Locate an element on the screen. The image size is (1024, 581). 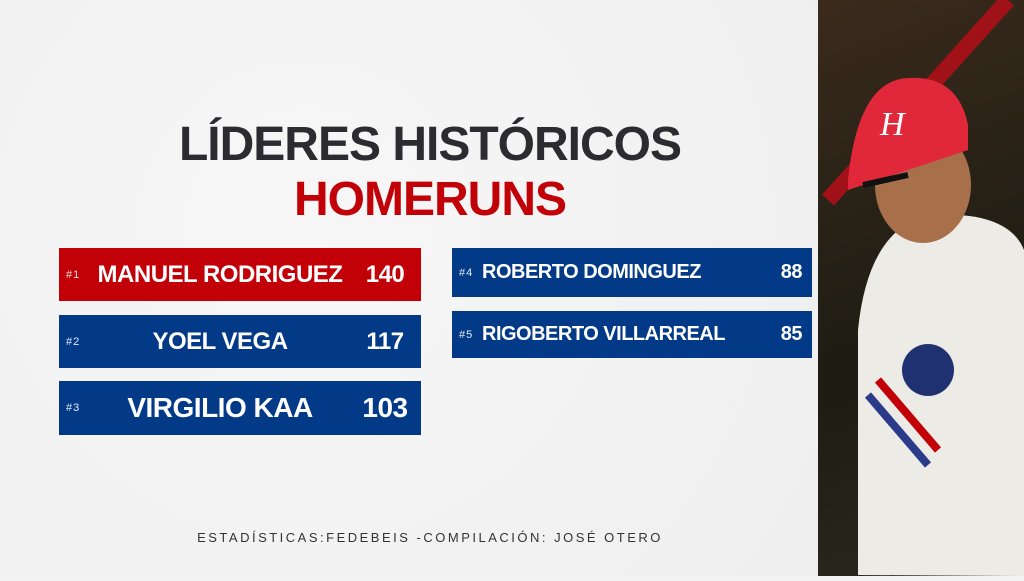
homerun-count: 88 is located at coordinates (791, 272).